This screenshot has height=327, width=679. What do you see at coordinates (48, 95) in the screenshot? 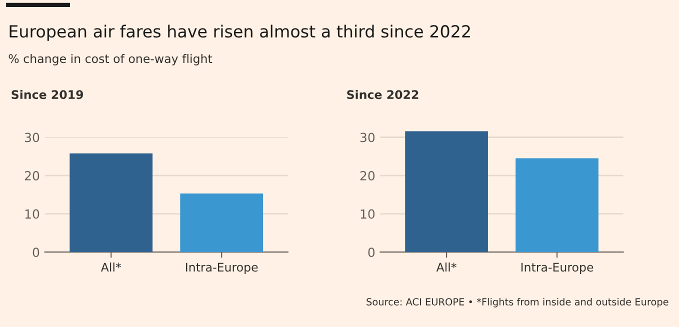
I see `y-axis-title: Since 2019` at bounding box center [48, 95].